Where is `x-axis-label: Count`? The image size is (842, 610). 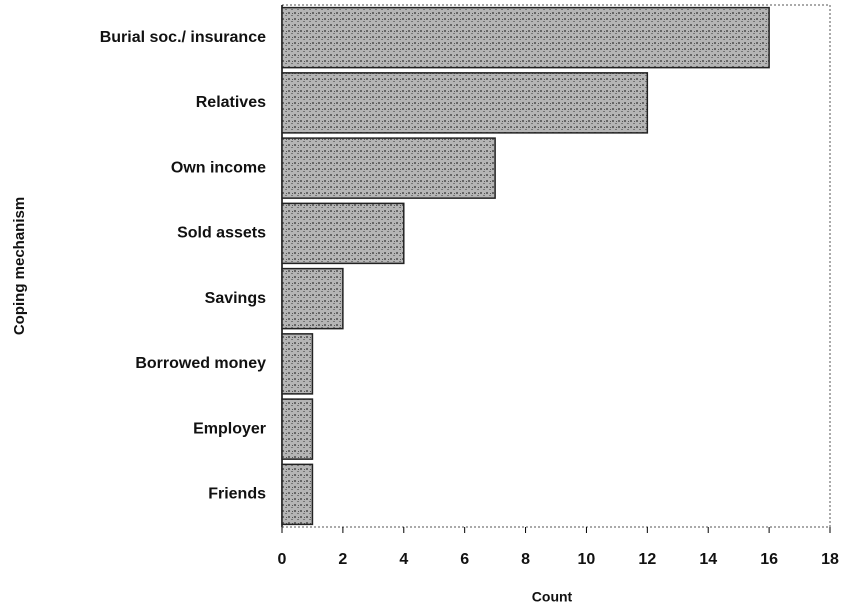
x-axis-label: Count is located at coordinates (552, 597).